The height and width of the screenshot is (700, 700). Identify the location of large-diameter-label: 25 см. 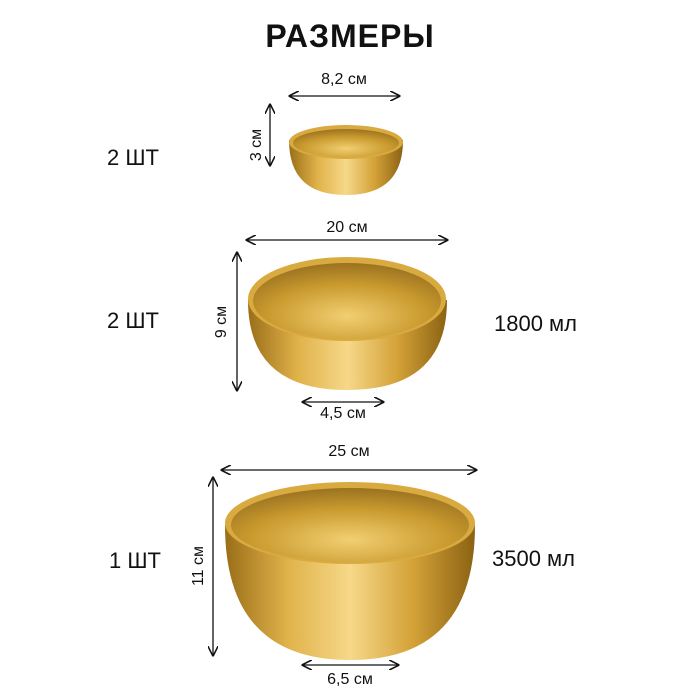
(349, 451).